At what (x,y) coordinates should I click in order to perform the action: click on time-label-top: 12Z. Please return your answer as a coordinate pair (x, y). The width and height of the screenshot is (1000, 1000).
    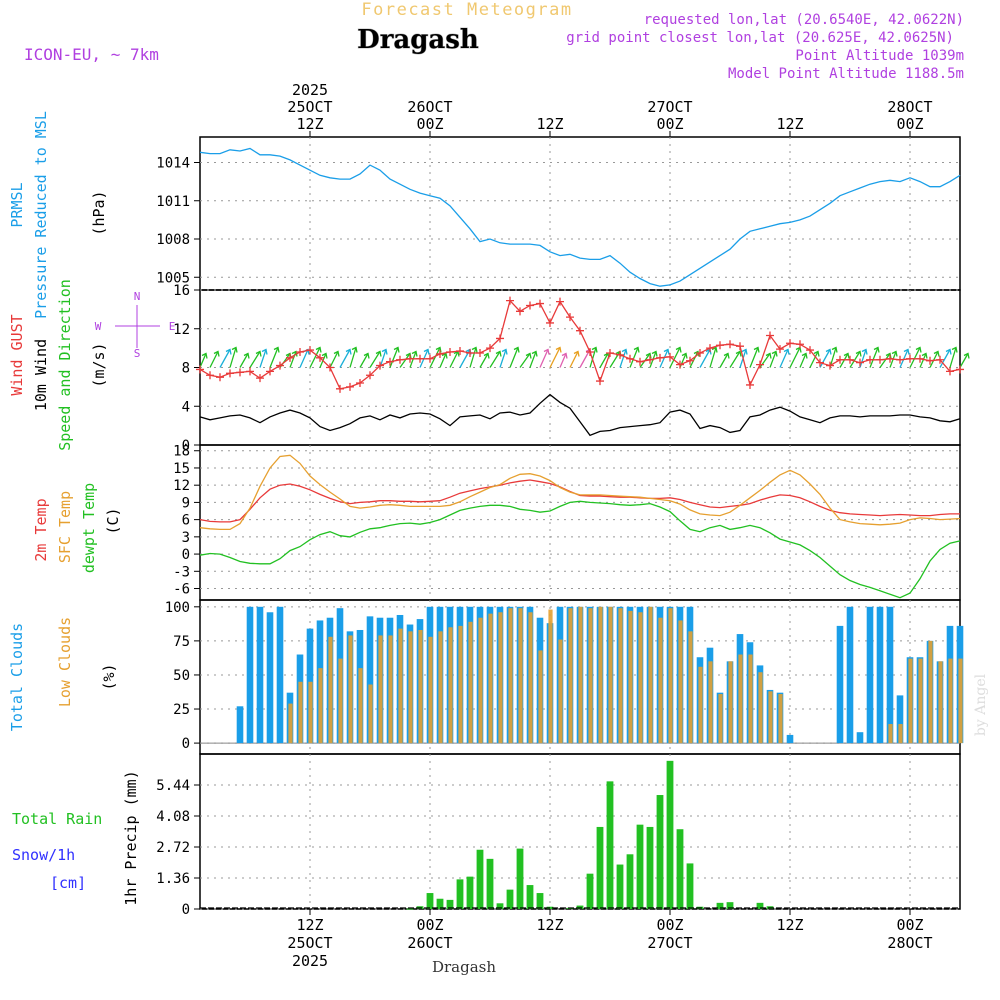
    Looking at the image, I should click on (549, 124).